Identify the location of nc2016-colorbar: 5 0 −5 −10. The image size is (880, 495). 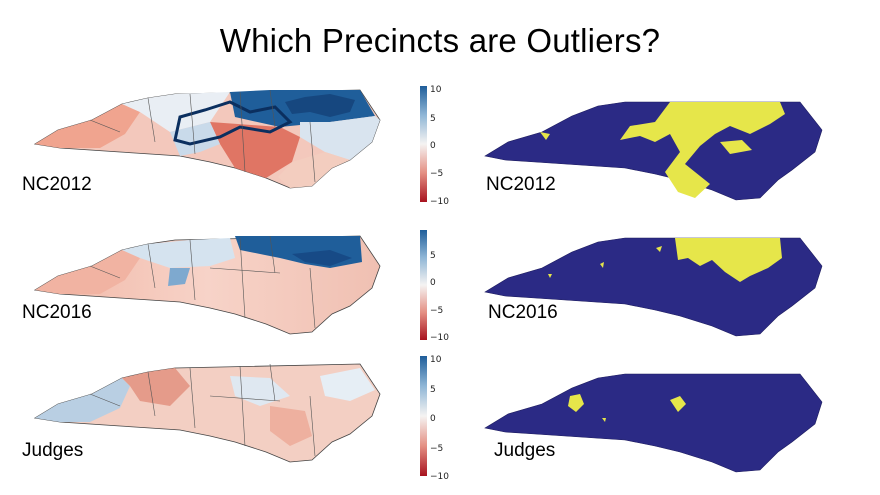
(434, 286).